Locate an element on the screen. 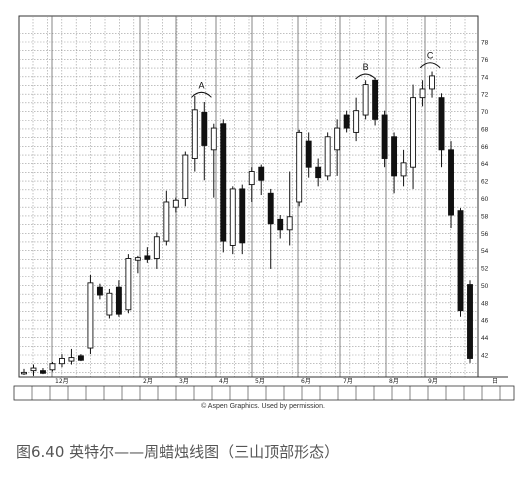 This screenshot has height=483, width=526. y-tick-label: 70 is located at coordinates (485, 112).